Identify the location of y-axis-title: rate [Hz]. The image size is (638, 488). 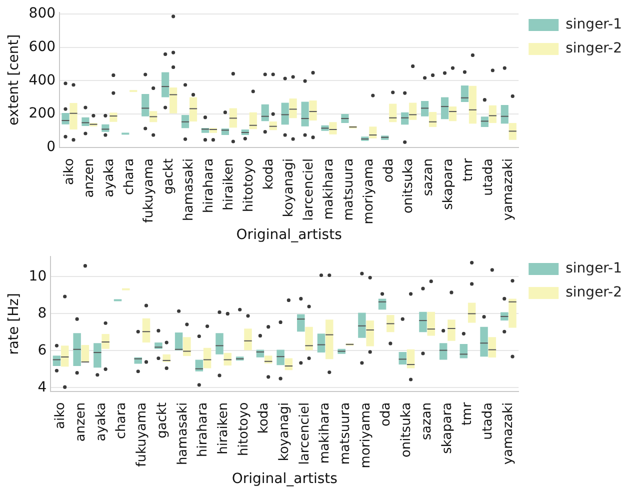
(14, 324).